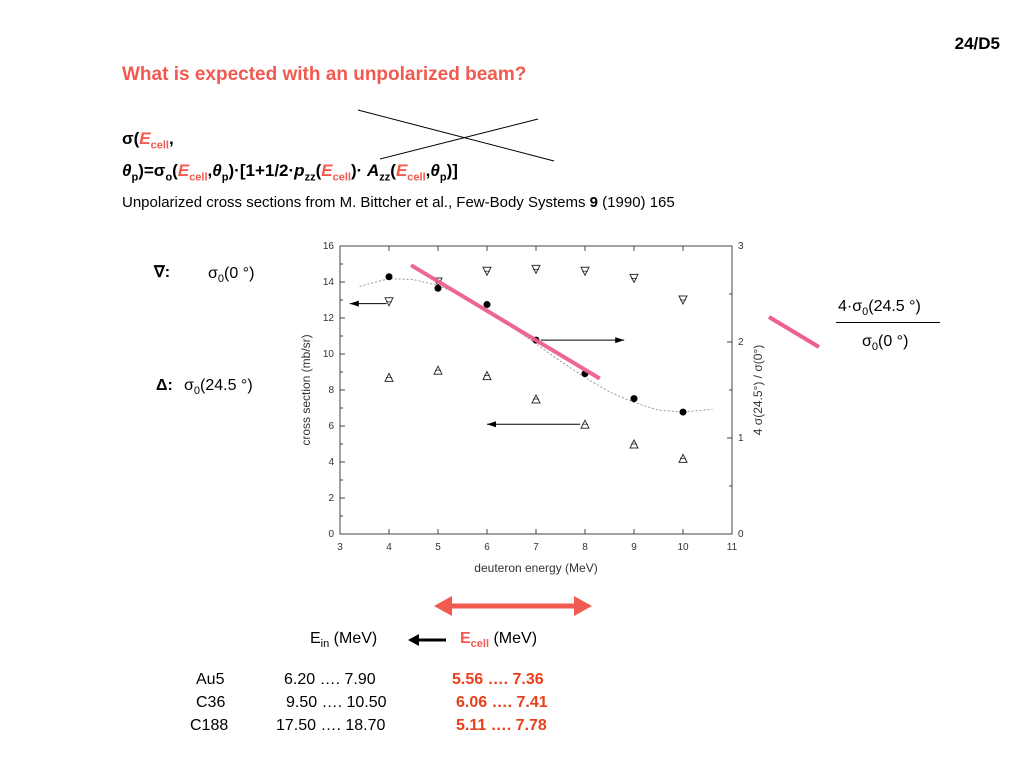 The width and height of the screenshot is (1024, 768). I want to click on x-tick-label: 8, so click(585, 547).